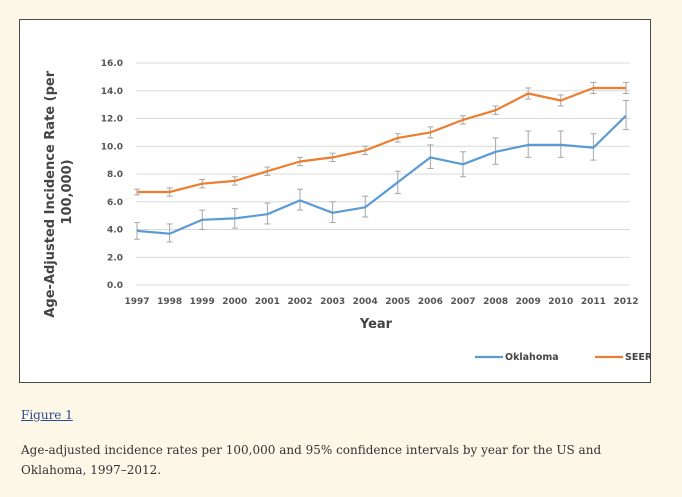  Describe the element at coordinates (532, 357) in the screenshot. I see `legend-label: Oklahoma` at that location.